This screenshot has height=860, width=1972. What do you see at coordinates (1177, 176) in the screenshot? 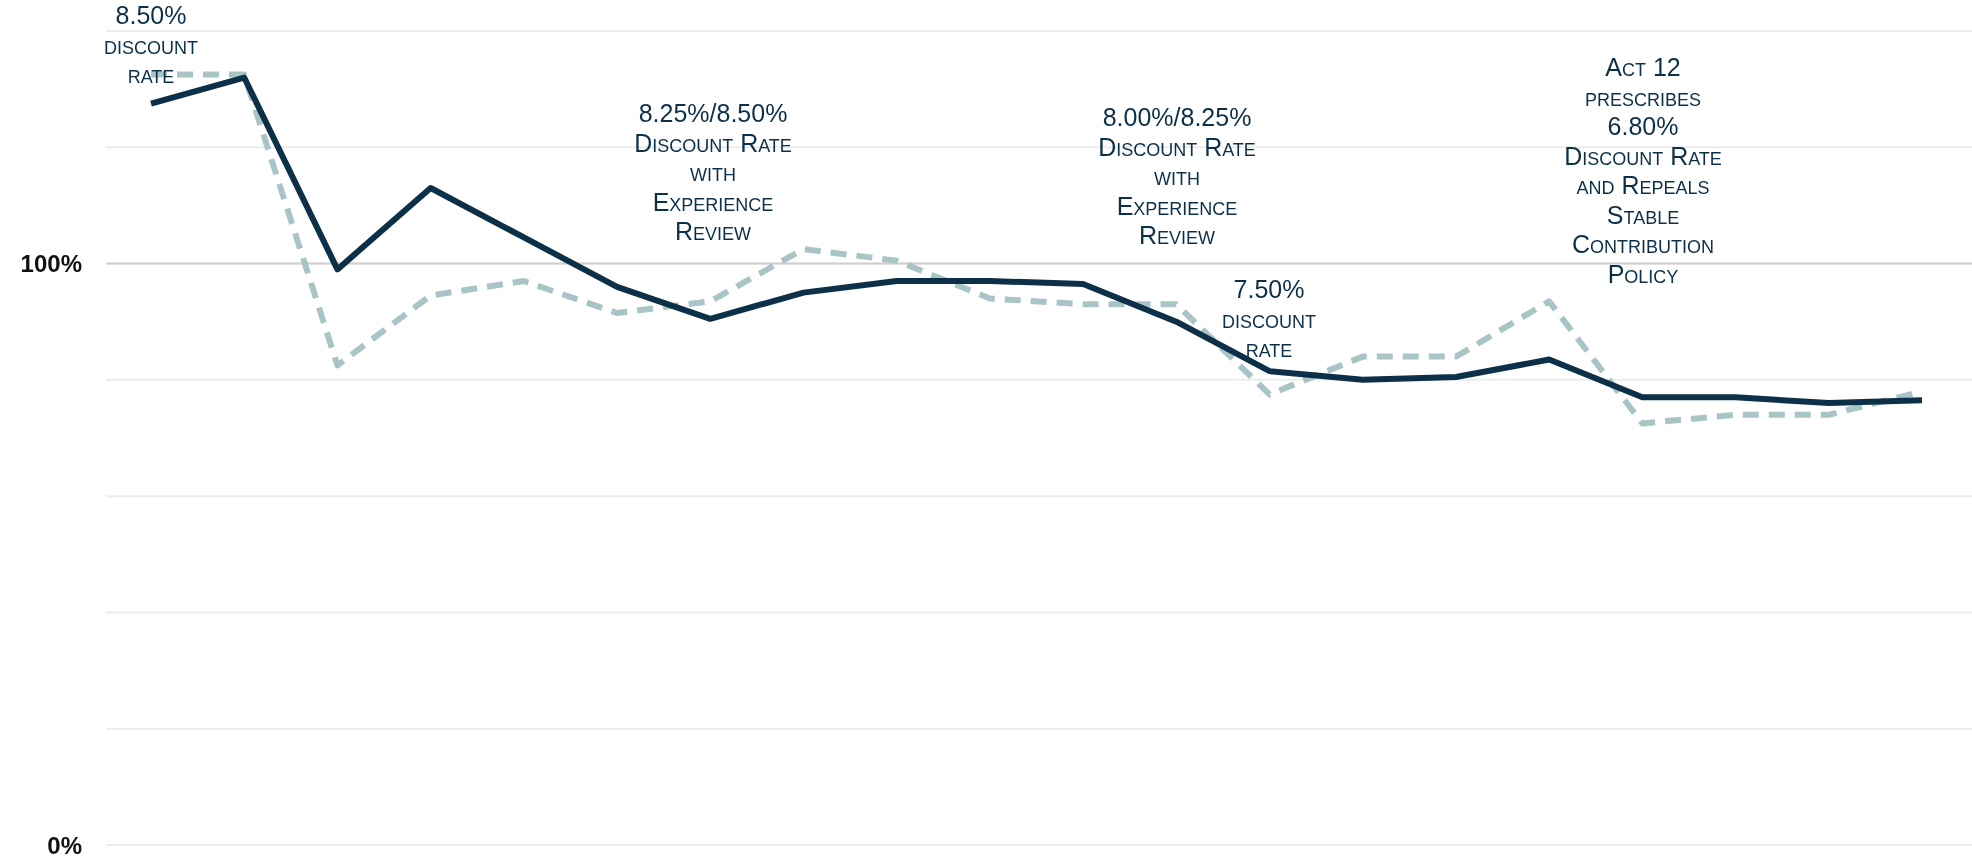
I see `annotation: 8.00%/8.25% Discount Rate with Experience Review` at bounding box center [1177, 176].